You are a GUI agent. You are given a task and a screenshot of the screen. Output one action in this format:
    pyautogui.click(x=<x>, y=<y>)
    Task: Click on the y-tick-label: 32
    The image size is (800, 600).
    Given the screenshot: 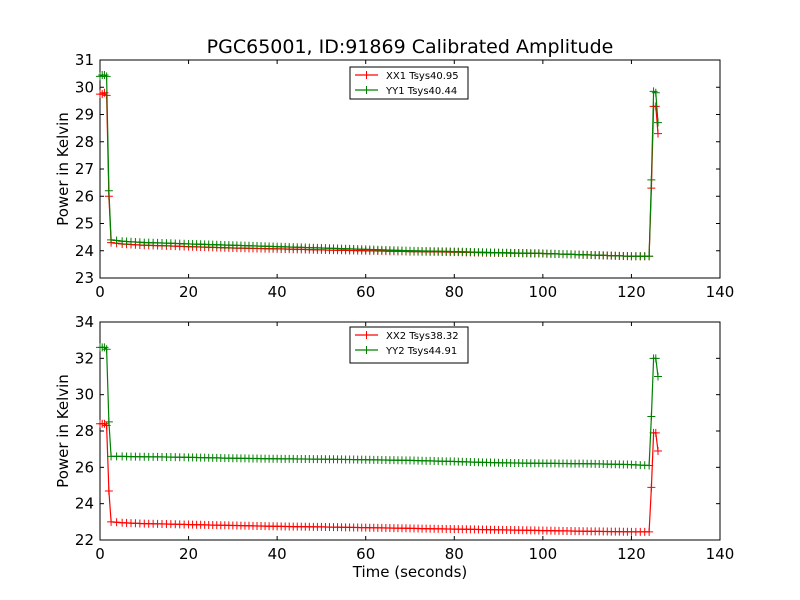 What is the action you would take?
    pyautogui.click(x=84, y=358)
    